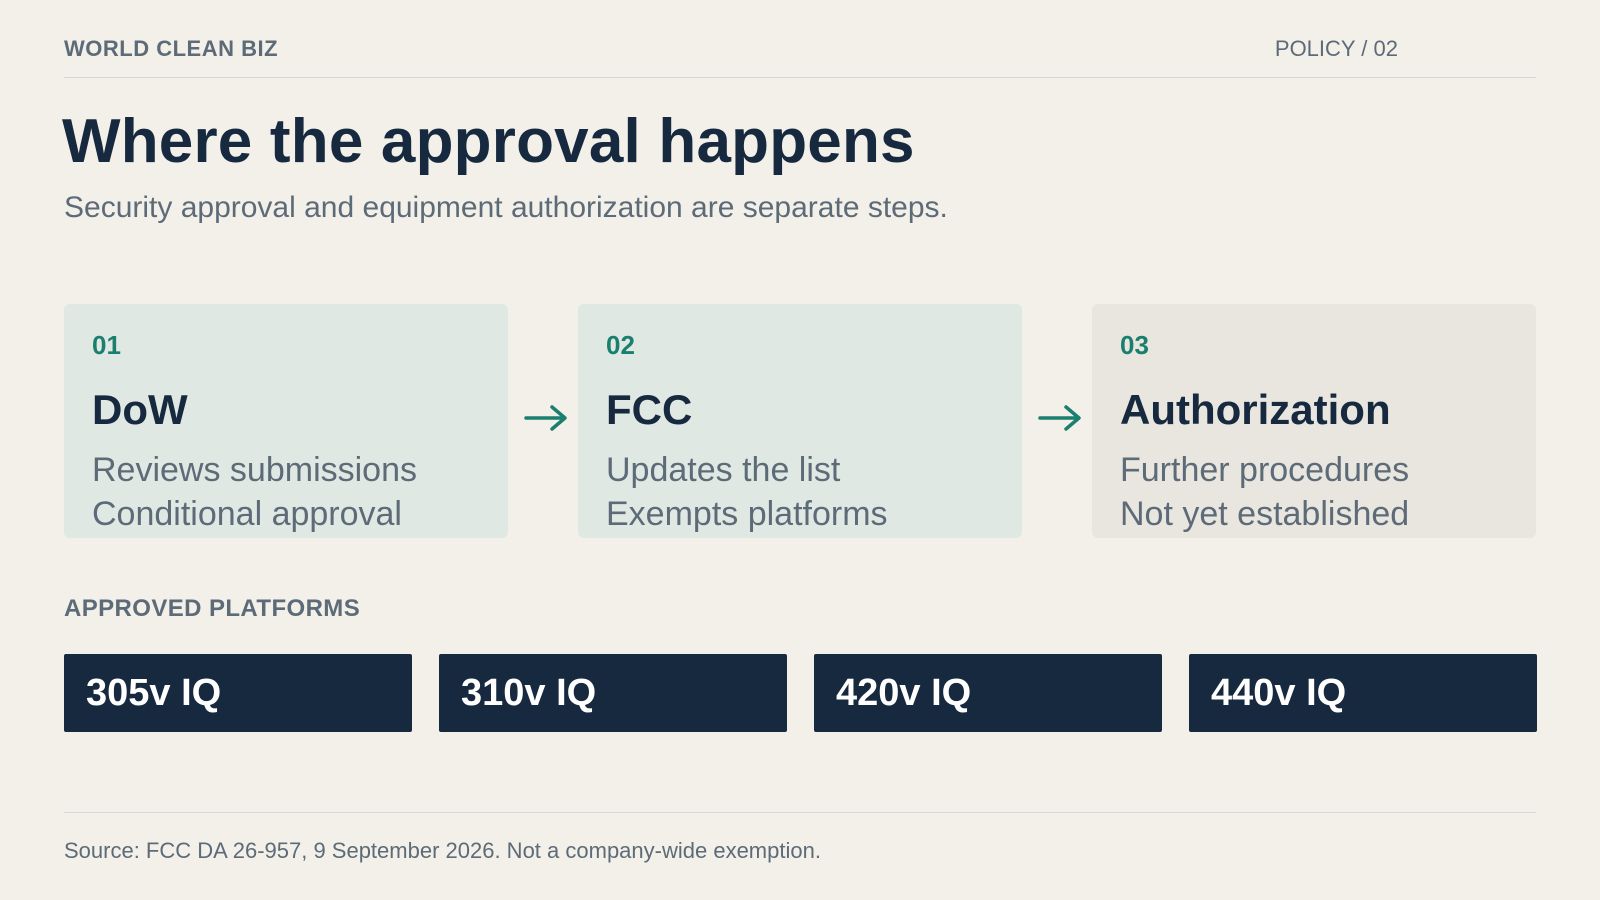 Image resolution: width=1600 pixels, height=900 pixels. I want to click on step-description: Updates the list Exempts platforms, so click(800, 492).